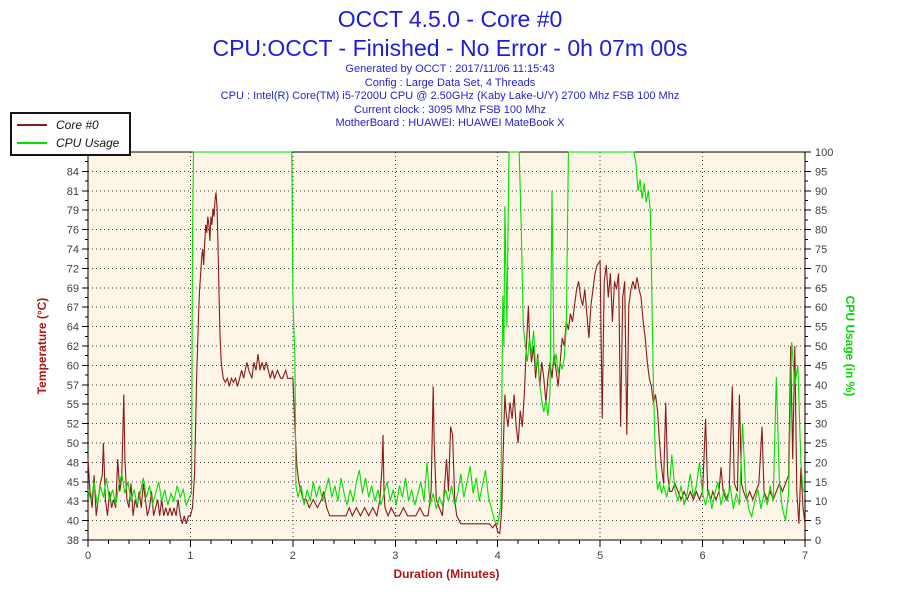 The image size is (900, 600). What do you see at coordinates (73, 425) in the screenshot?
I see `y-left-tick-label: 52` at bounding box center [73, 425].